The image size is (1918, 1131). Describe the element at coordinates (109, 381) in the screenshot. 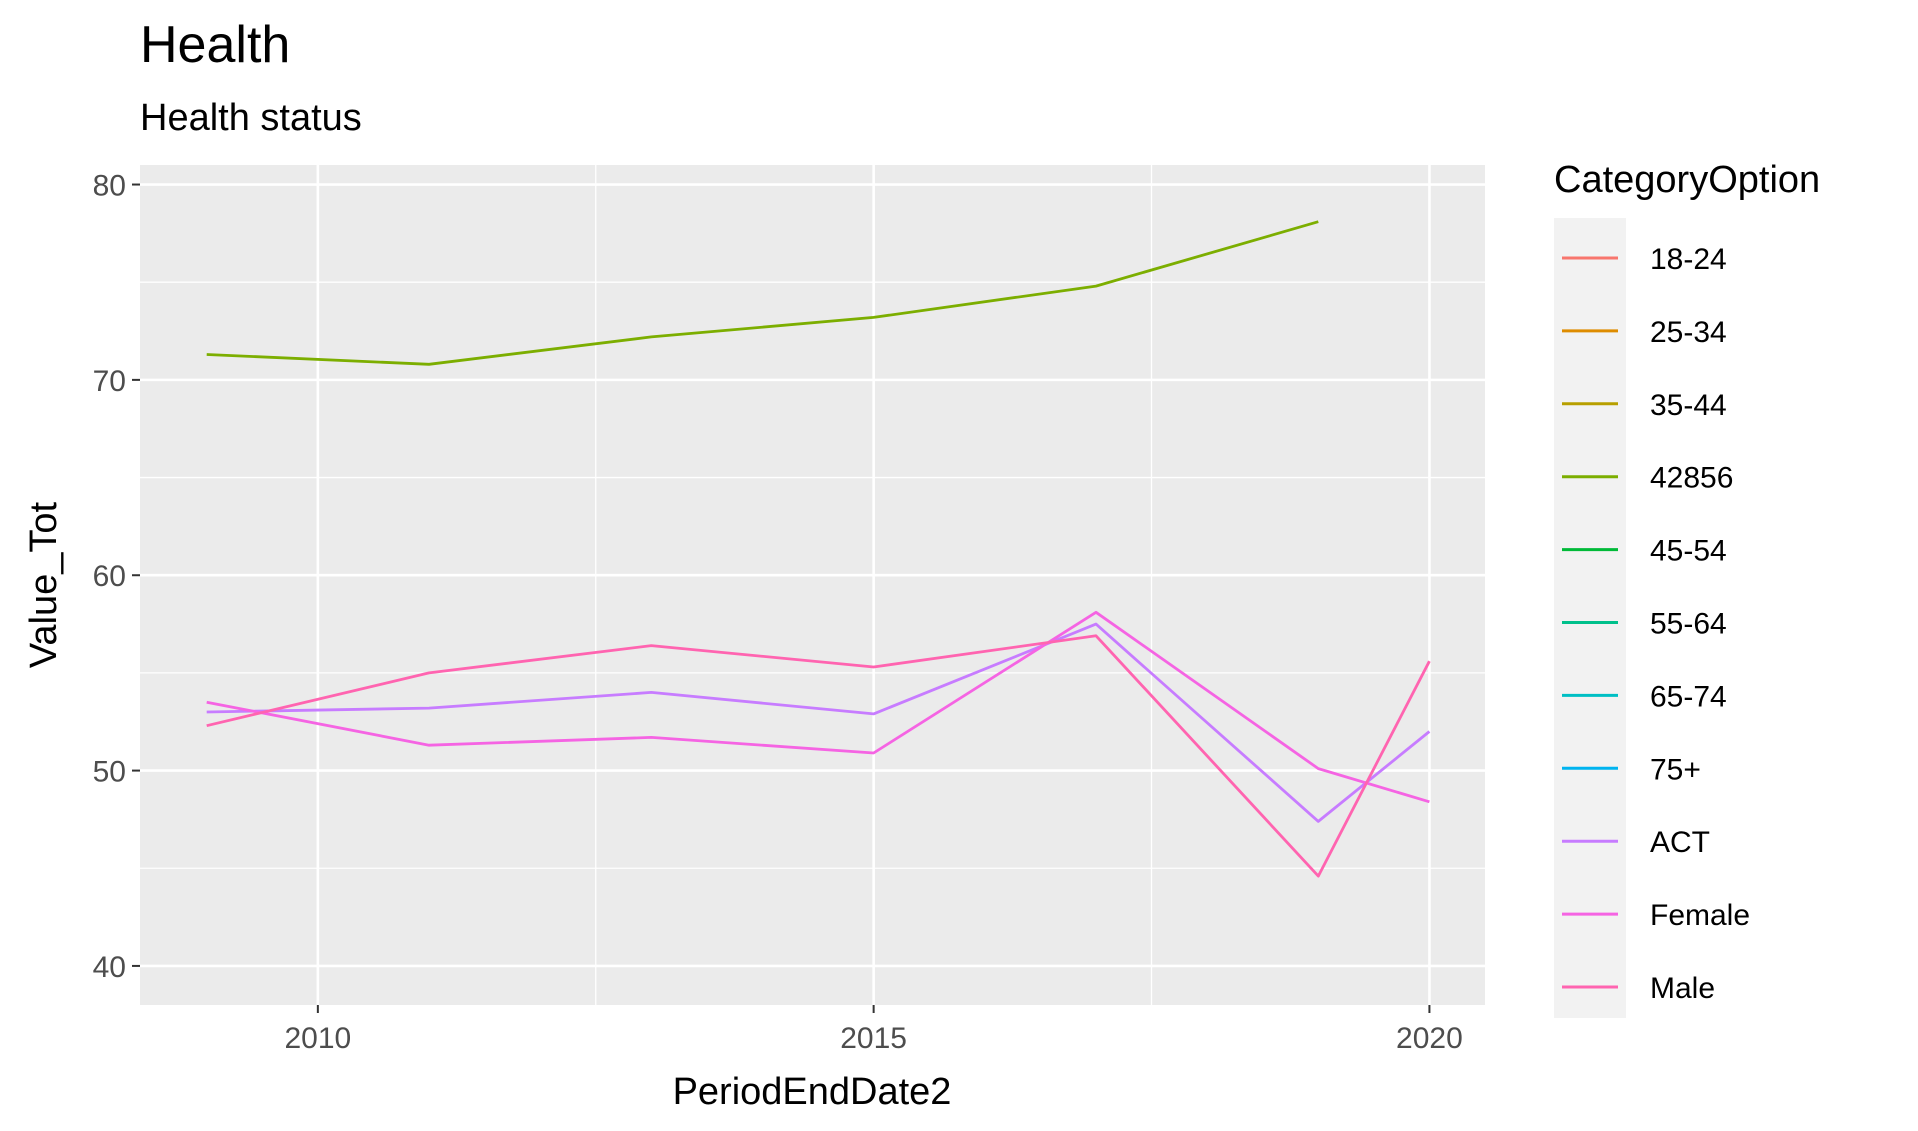

I see `y-tick-label: 70` at that location.